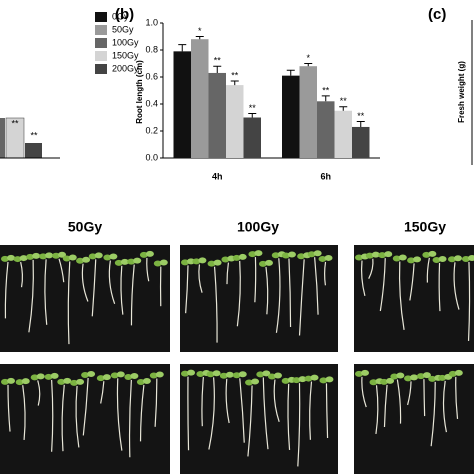  Describe the element at coordinates (125, 68) in the screenshot. I see `legend-label: 200Gy` at that location.